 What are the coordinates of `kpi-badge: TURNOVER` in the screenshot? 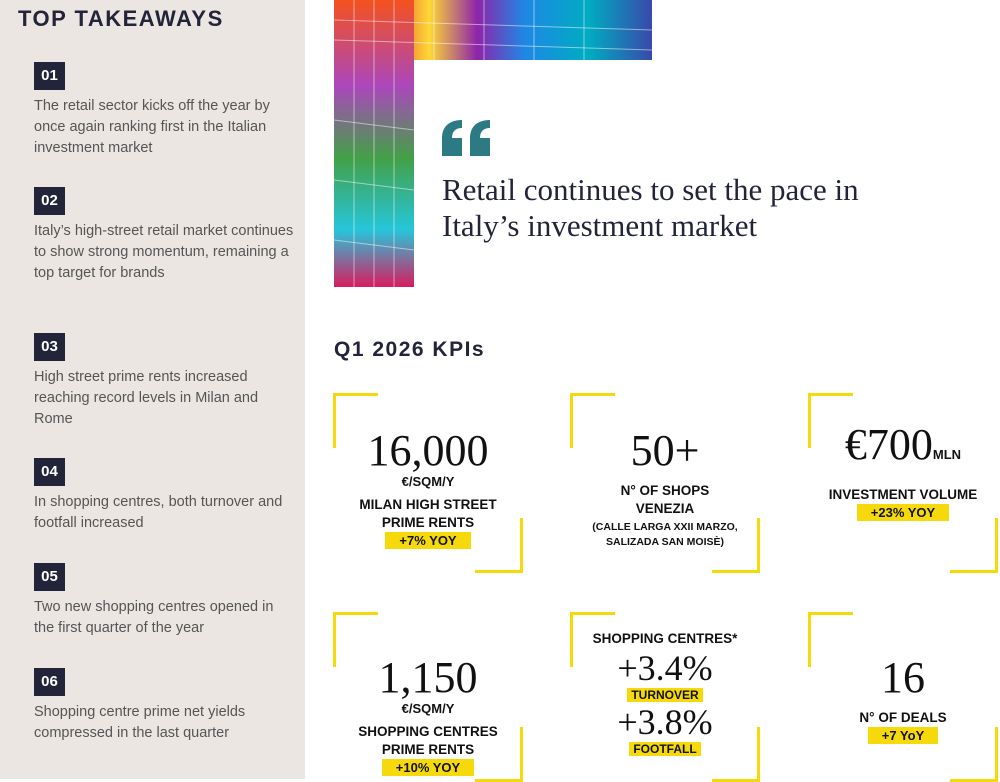 It's located at (665, 695).